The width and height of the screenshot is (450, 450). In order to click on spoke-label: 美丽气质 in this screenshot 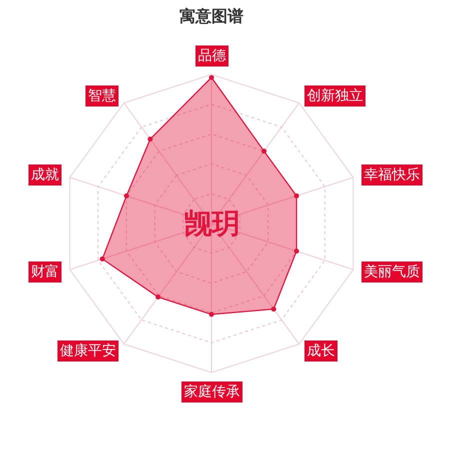, I will do `click(392, 272)`.